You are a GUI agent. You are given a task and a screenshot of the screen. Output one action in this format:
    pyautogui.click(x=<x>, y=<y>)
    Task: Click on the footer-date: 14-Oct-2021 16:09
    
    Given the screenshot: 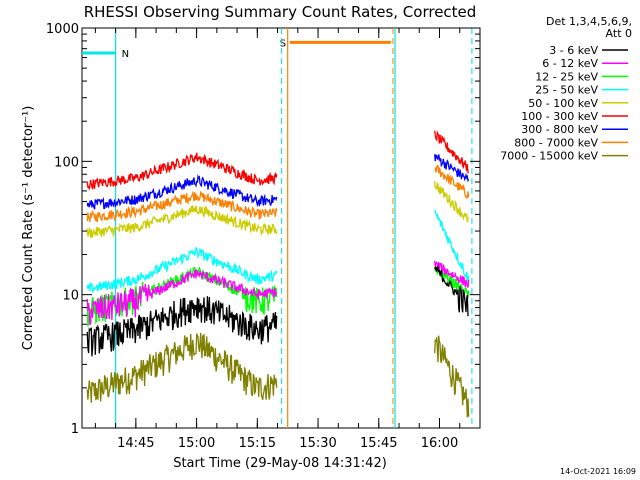 What is the action you would take?
    pyautogui.click(x=598, y=471)
    